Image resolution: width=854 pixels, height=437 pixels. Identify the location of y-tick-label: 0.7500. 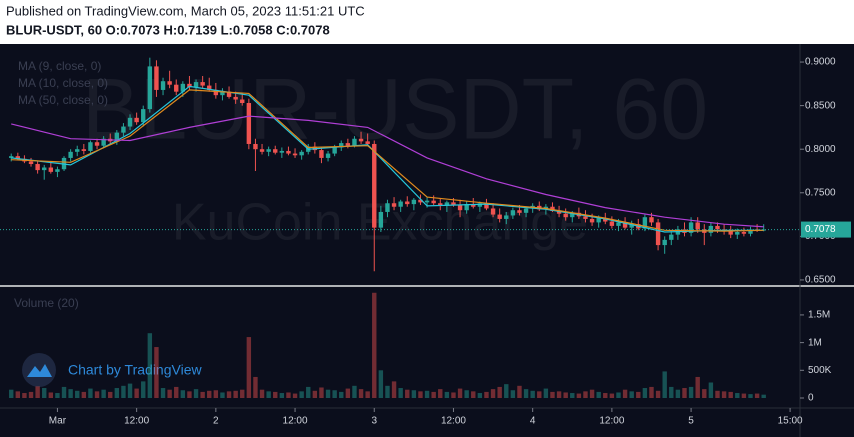
(820, 192).